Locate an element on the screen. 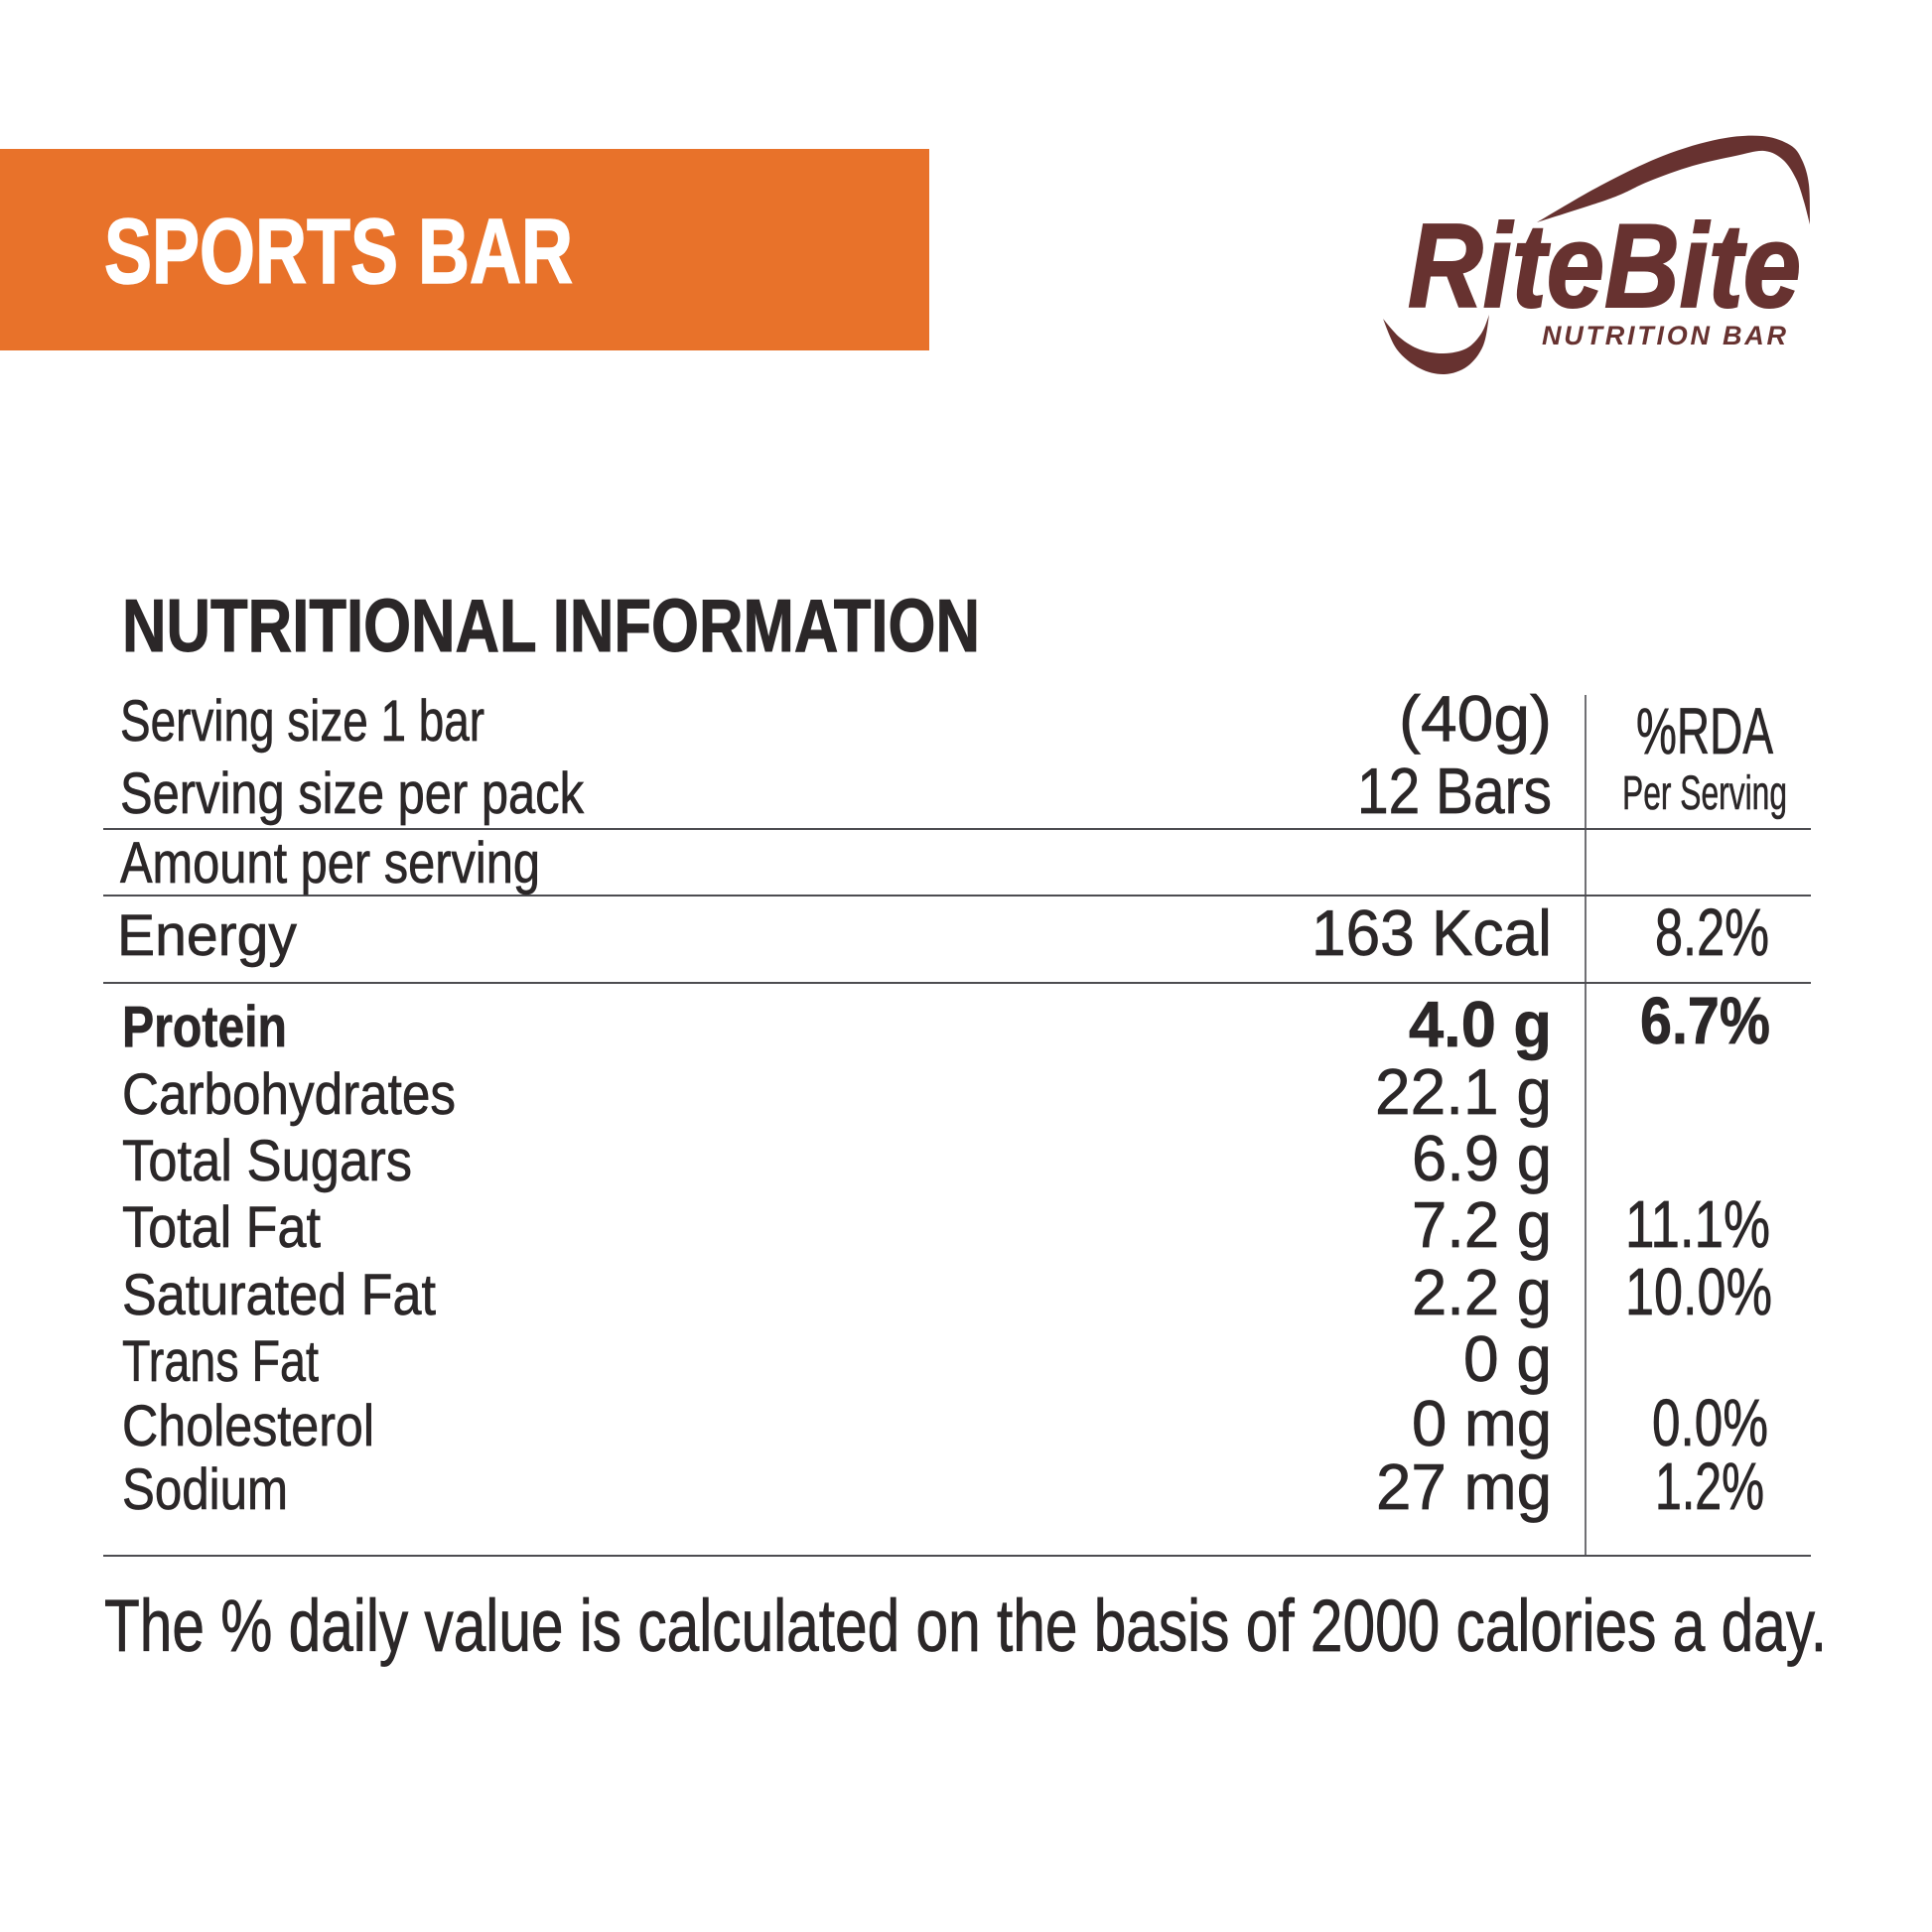 The image size is (1932, 1932). svg-text: %RDA is located at coordinates (1705, 731).